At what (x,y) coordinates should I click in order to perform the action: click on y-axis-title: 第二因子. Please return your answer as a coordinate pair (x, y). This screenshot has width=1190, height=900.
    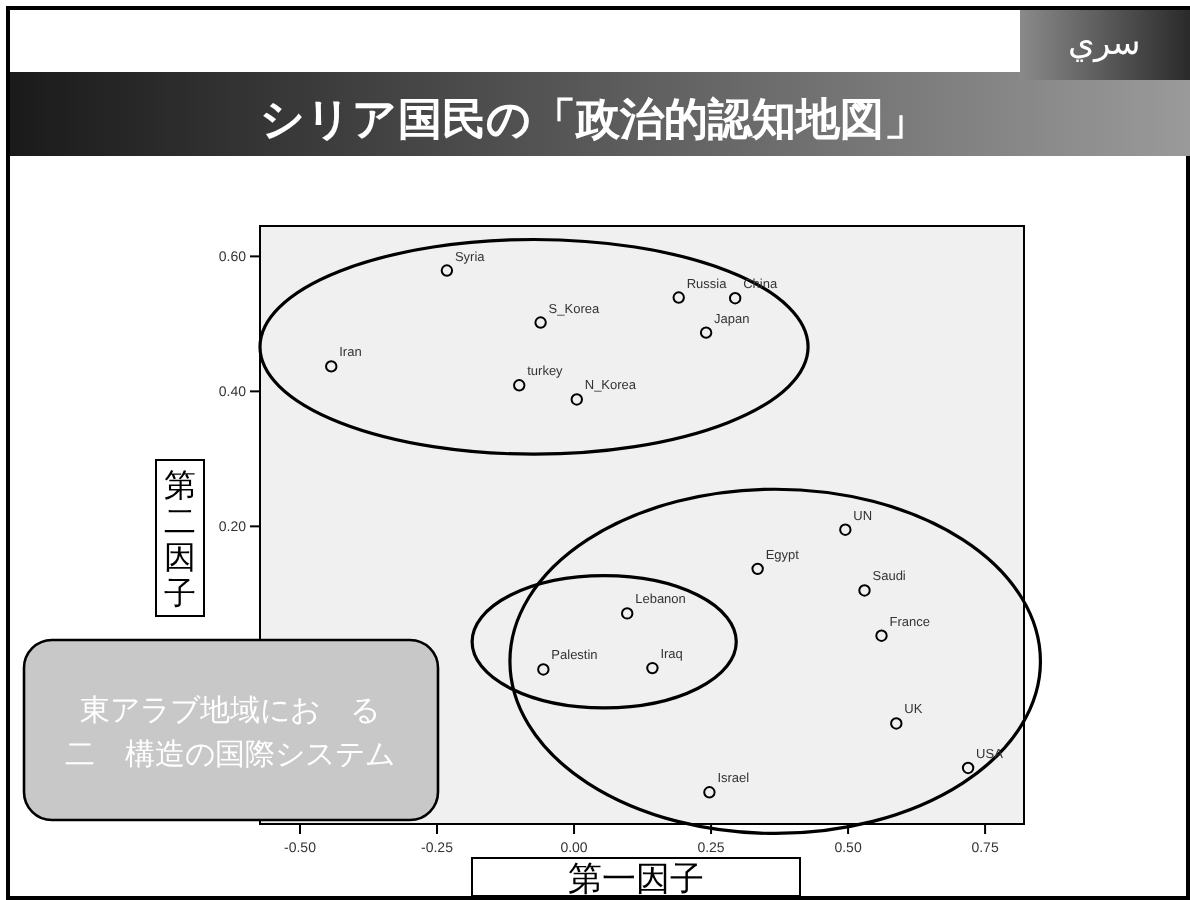
    Looking at the image, I should click on (180, 541).